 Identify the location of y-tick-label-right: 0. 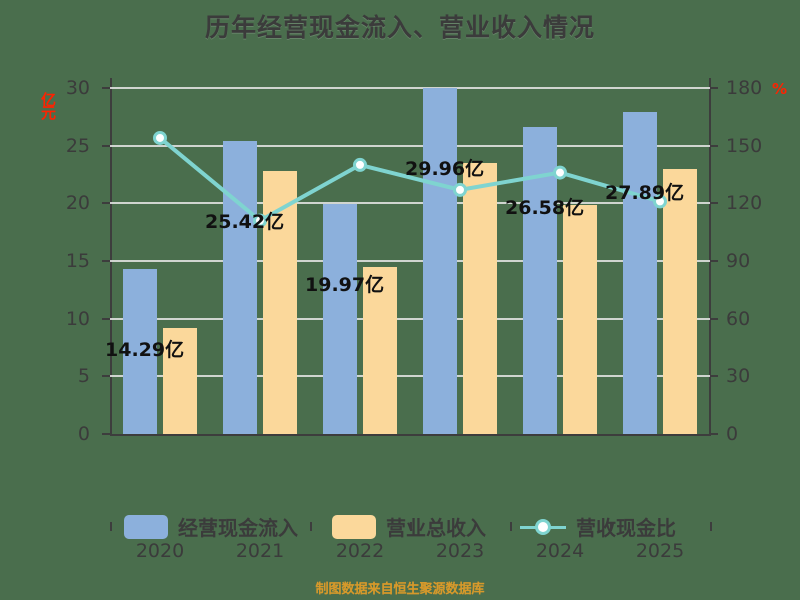
(732, 434).